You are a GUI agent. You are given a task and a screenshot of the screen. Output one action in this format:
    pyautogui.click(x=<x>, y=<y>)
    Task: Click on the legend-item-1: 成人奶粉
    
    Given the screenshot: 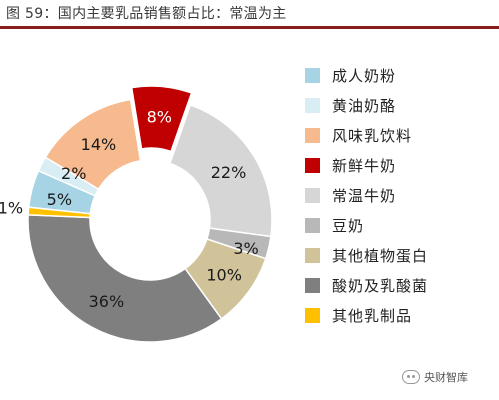 What is the action you would take?
    pyautogui.click(x=400, y=75)
    